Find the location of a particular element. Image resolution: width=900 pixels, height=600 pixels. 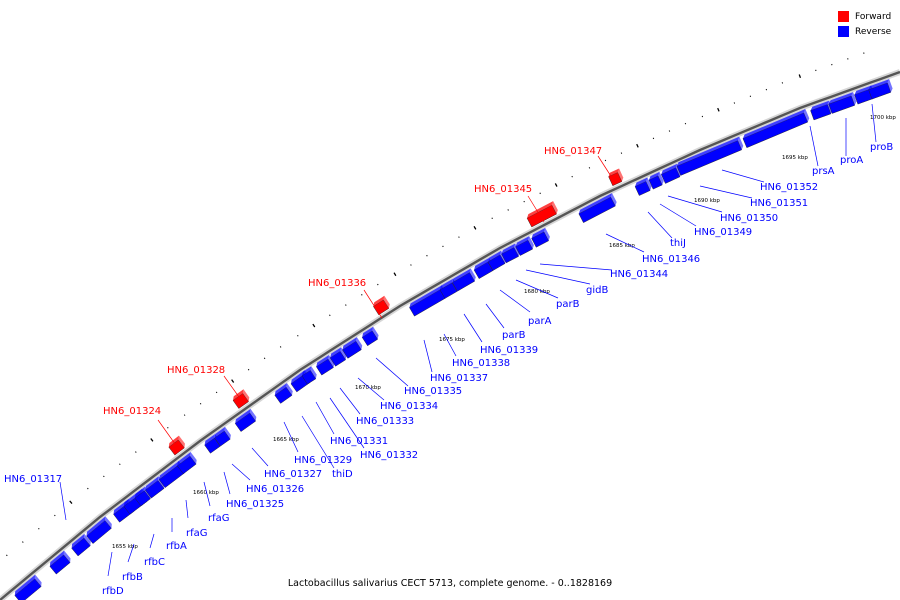

forward-gene-label: HN6_01324 is located at coordinates (132, 411).